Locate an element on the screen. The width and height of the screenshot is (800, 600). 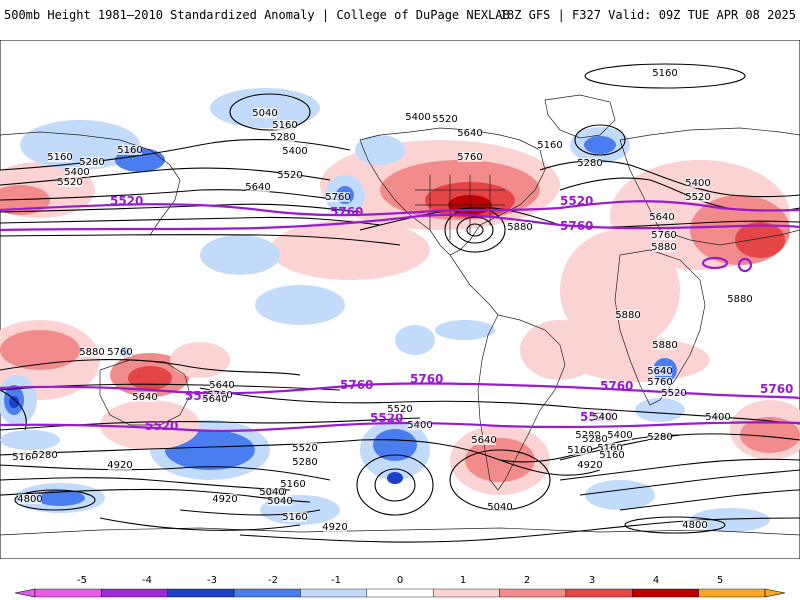
anomaly-colorbar: -5 -4 -3 -2 -1 0 1 2 3 4 5 is located at coordinates (400, 586).